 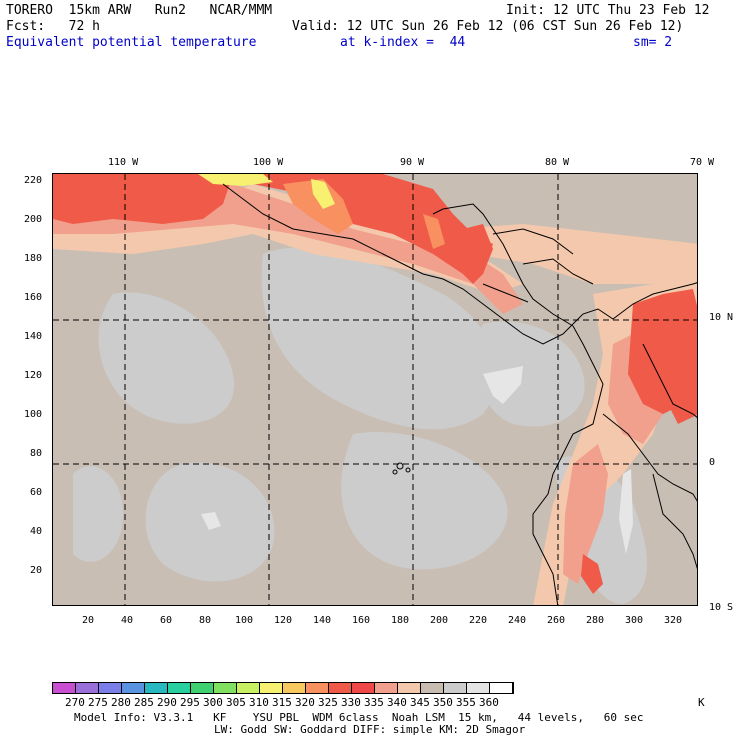 I want to click on colorbar-level-label: 270, so click(x=75, y=702).